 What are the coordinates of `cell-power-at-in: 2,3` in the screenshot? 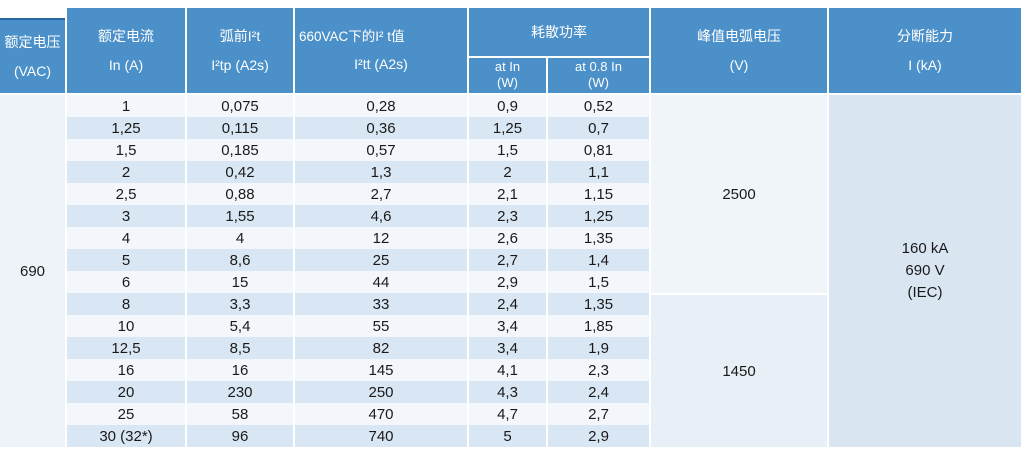 It's located at (507, 216).